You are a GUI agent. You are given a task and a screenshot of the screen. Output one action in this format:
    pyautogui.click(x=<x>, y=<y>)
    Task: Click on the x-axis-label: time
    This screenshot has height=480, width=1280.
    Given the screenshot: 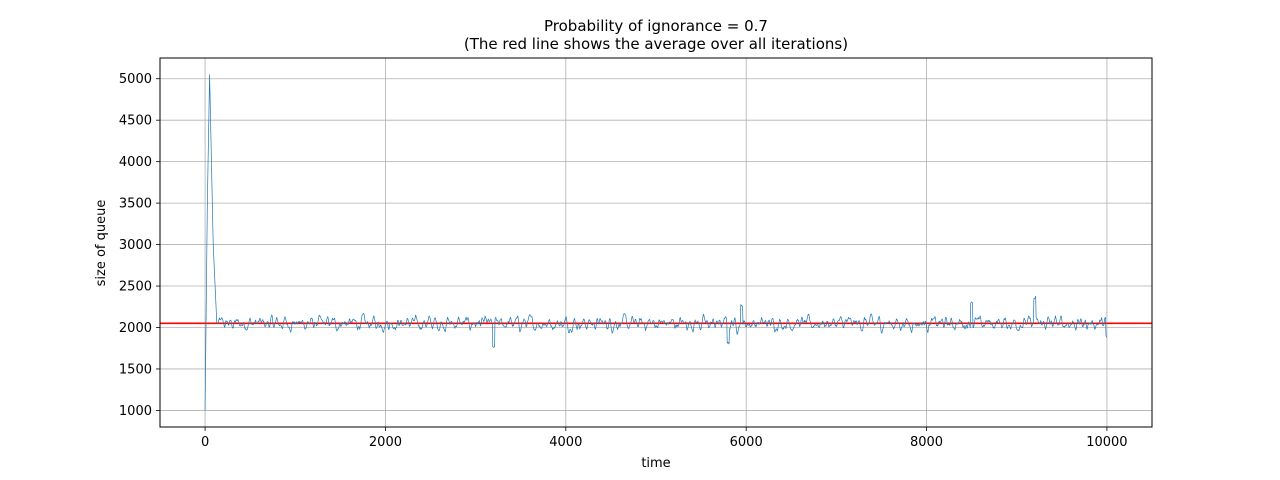 What is the action you would take?
    pyautogui.click(x=655, y=463)
    